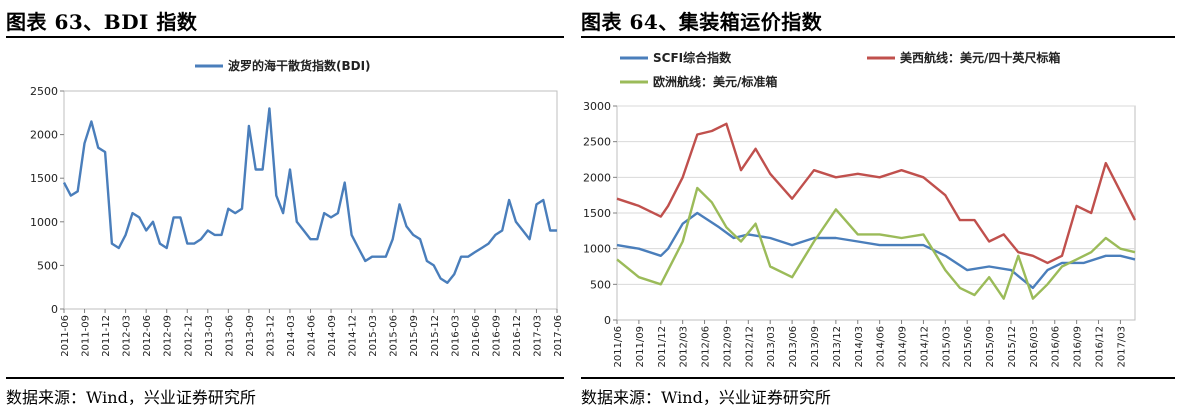 The image size is (1181, 413). Describe the element at coordinates (1034, 347) in the screenshot. I see `x-tick-label: 2016/03` at that location.